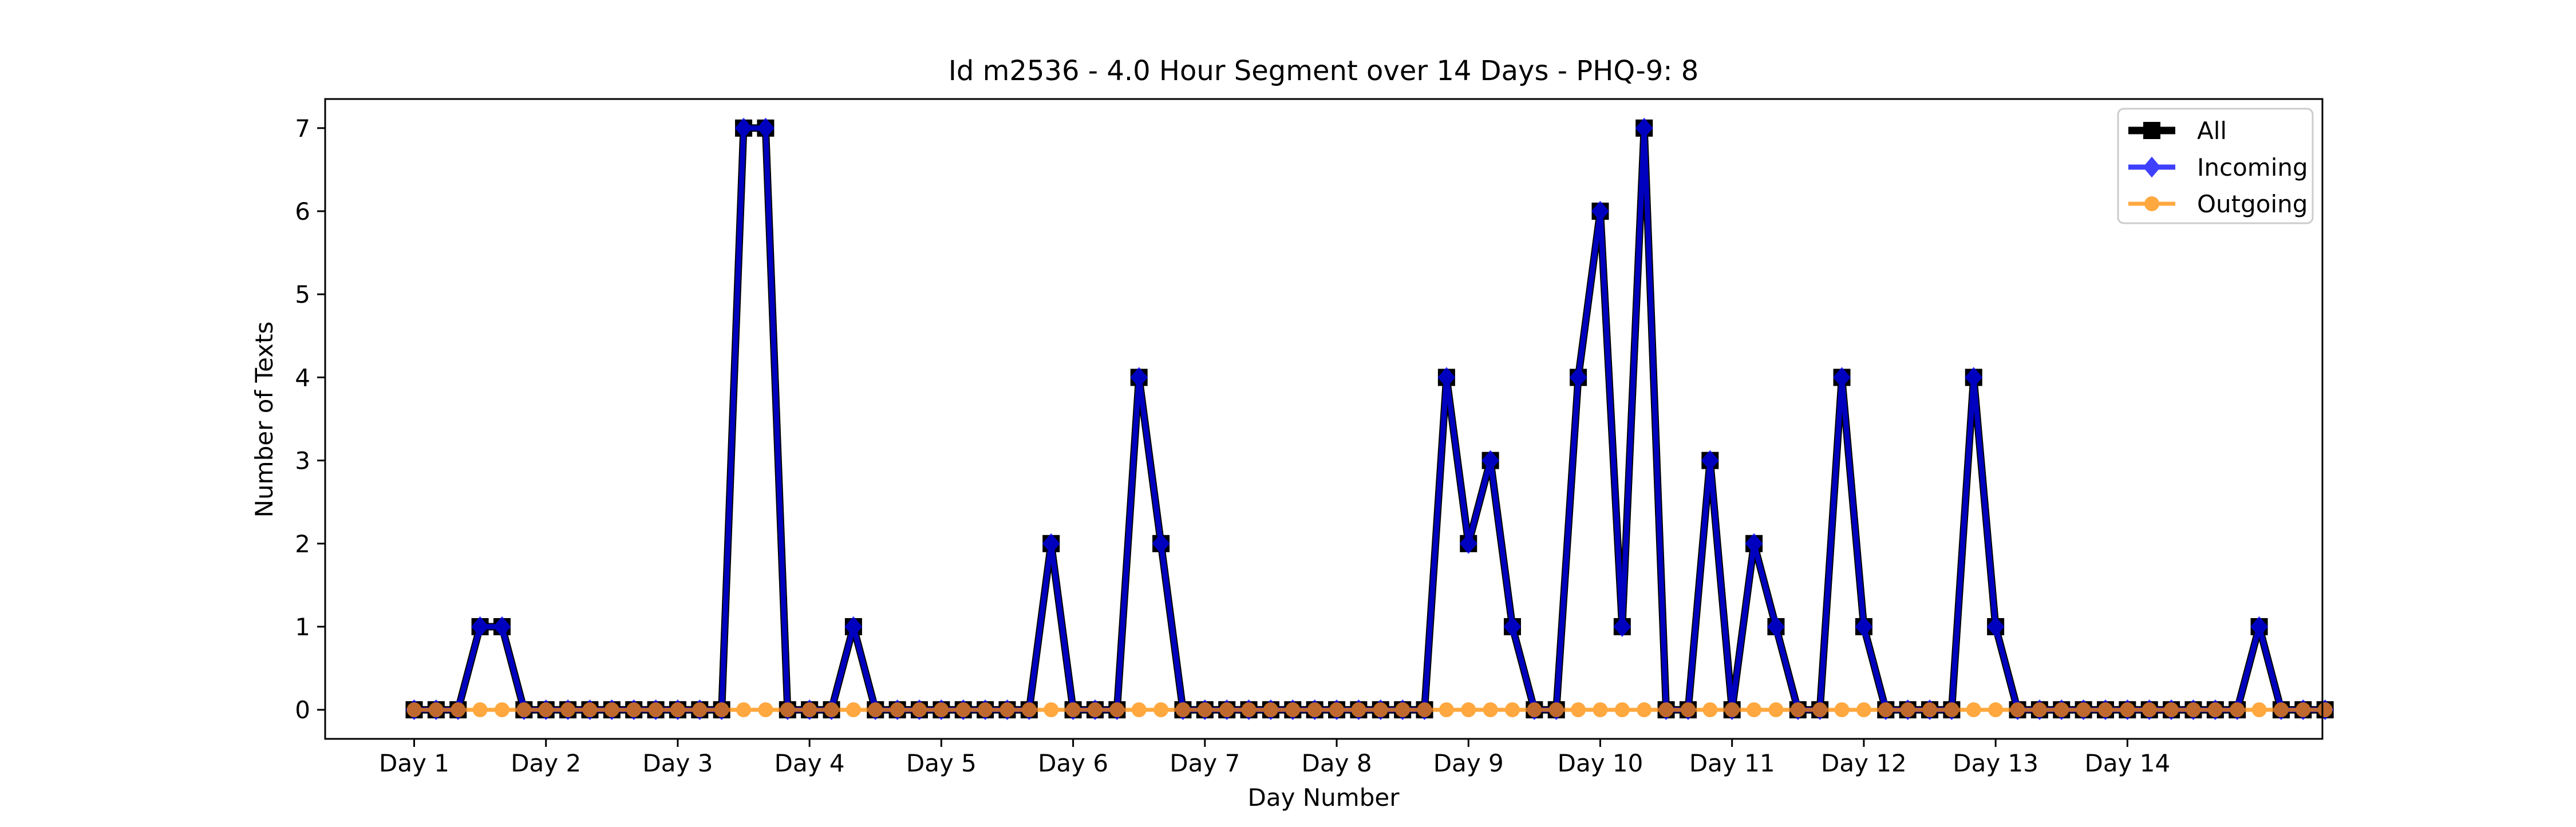  I want to click on x-tick-label: Day 14, so click(2127, 763).